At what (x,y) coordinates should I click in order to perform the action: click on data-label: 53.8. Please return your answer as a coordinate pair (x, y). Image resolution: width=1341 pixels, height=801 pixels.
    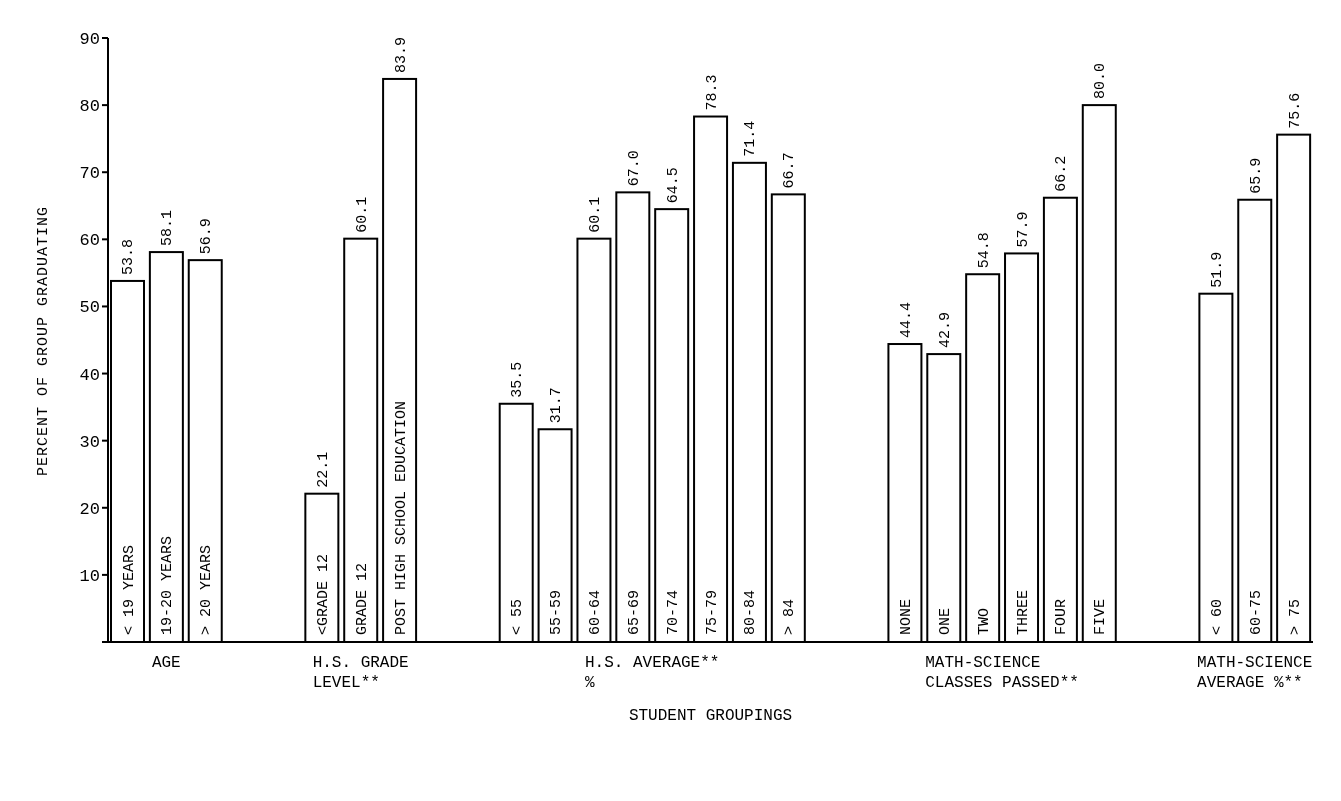
    Looking at the image, I should click on (129, 256).